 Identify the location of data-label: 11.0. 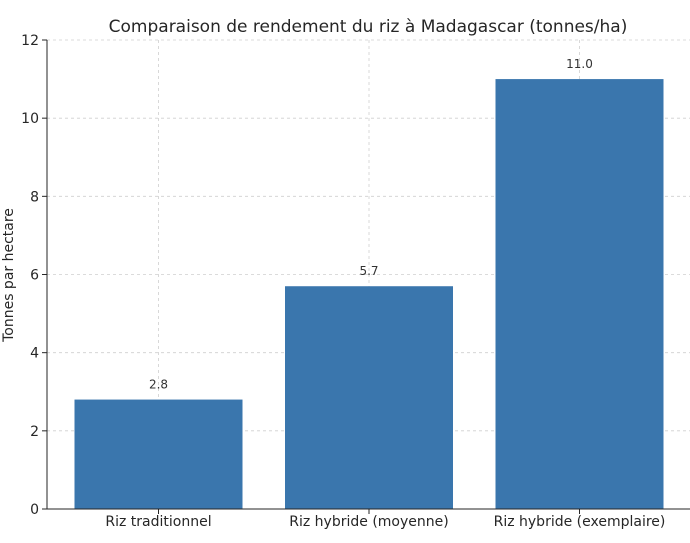
(579, 64).